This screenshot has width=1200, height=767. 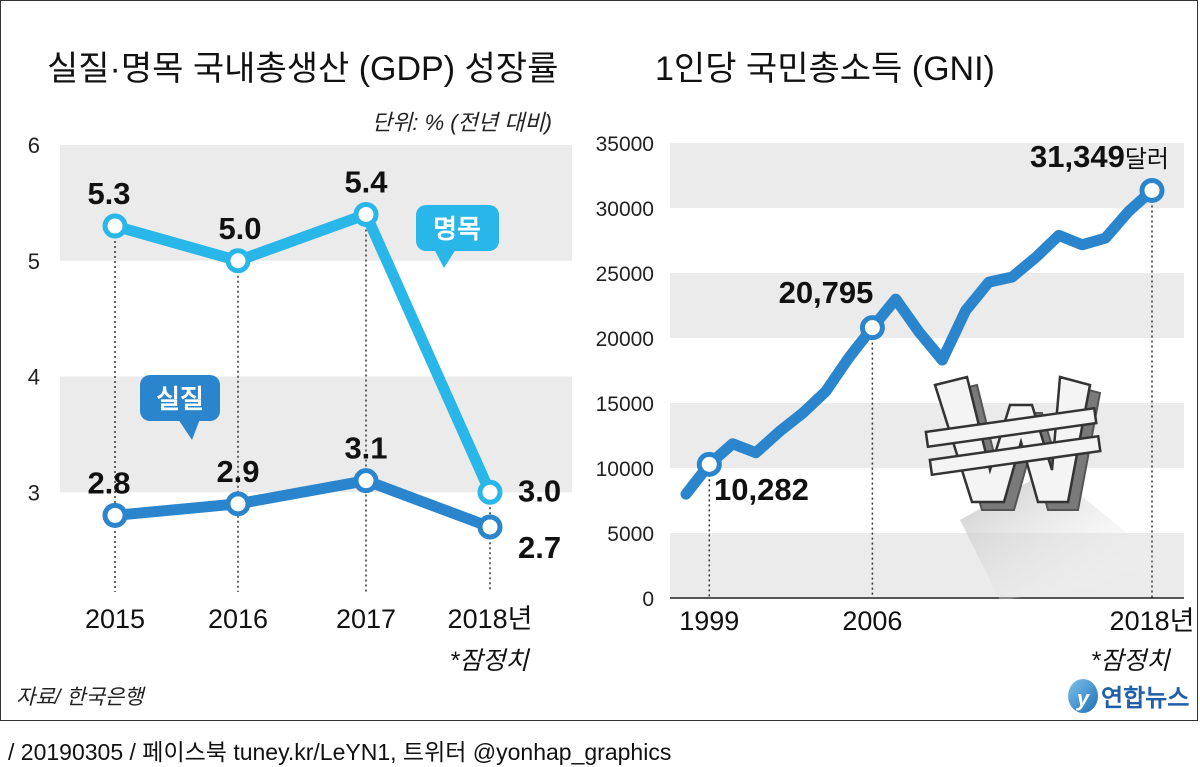 What do you see at coordinates (366, 181) in the screenshot?
I see `nominal-value-label: 5.4` at bounding box center [366, 181].